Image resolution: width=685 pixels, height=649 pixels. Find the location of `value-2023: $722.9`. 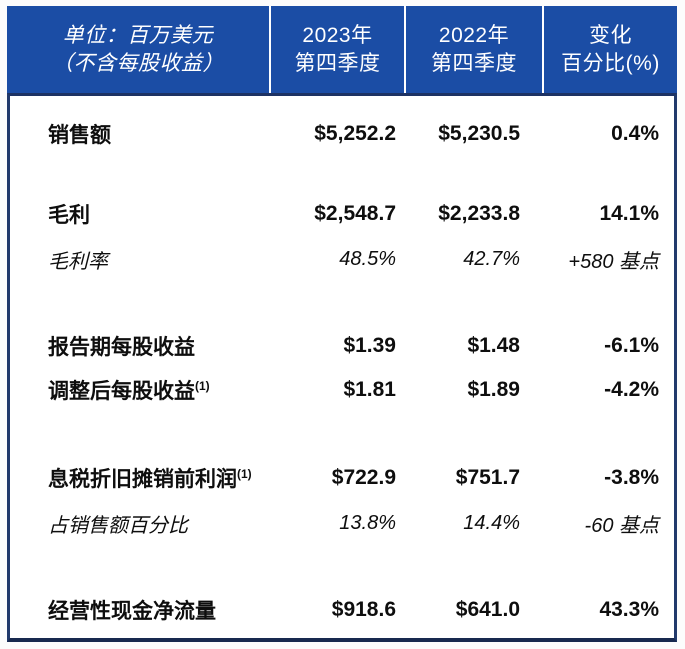

value-2023: $722.9 is located at coordinates (363, 477).